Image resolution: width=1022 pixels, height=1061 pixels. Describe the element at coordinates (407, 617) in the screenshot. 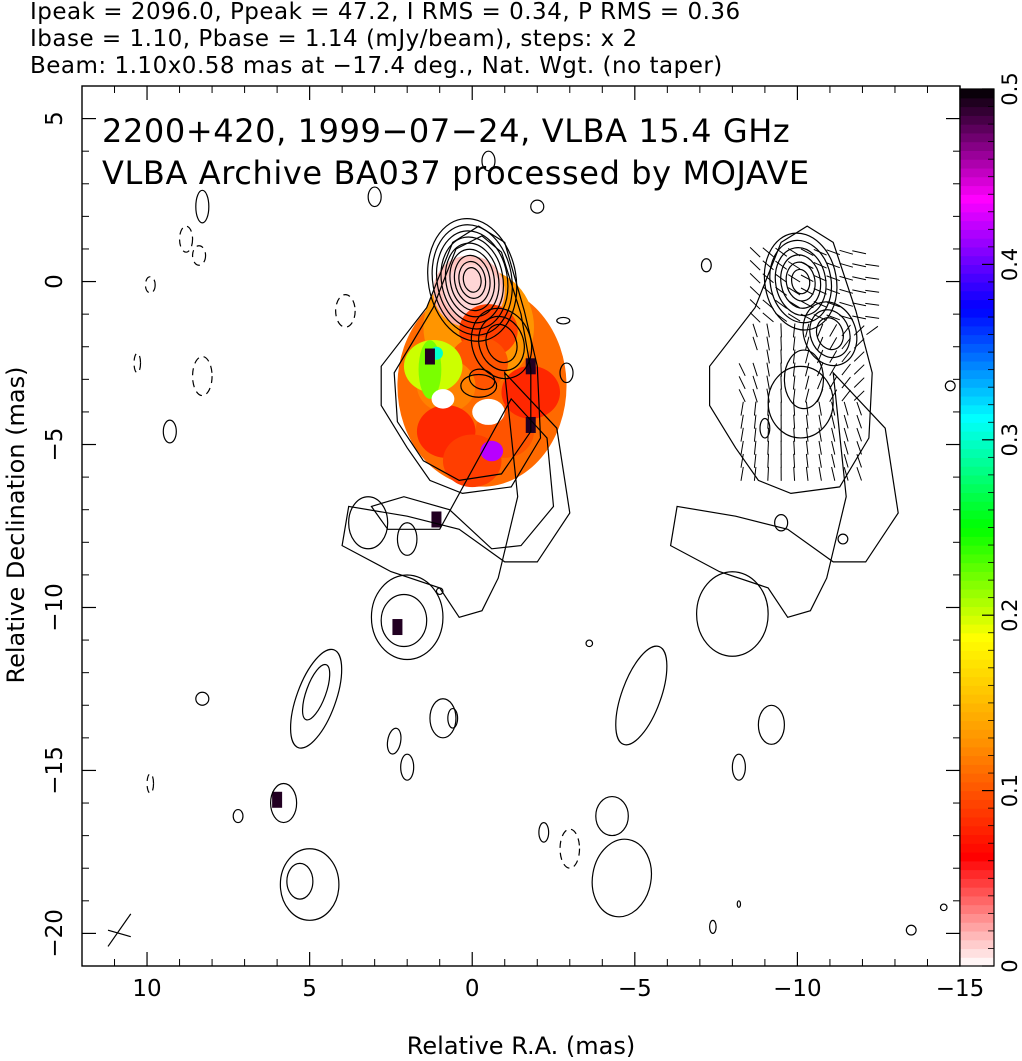

I see `blob-c-outer` at that location.